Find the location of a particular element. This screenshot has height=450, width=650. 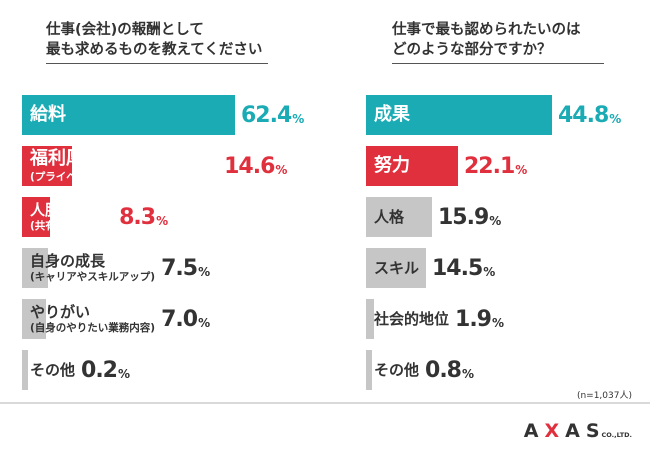

data-label-value: 8.3 is located at coordinates (137, 217).